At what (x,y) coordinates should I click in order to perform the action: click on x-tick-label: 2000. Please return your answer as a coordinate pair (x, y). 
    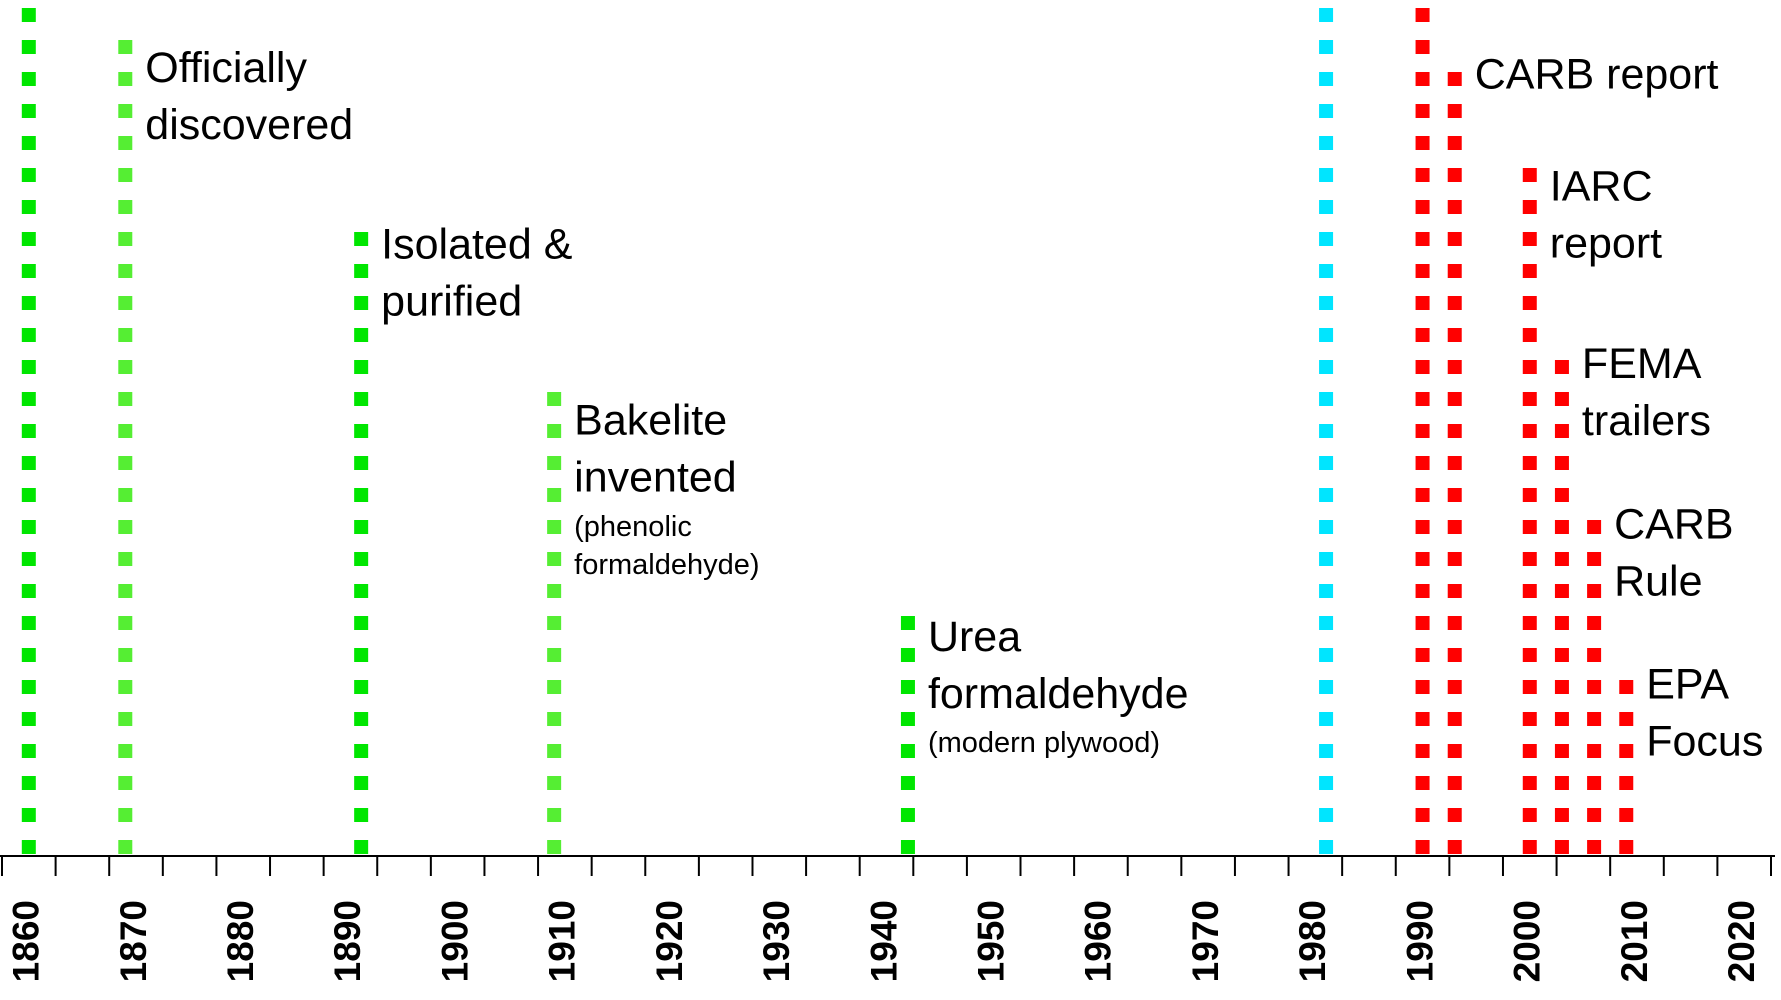
    Looking at the image, I should click on (1527, 941).